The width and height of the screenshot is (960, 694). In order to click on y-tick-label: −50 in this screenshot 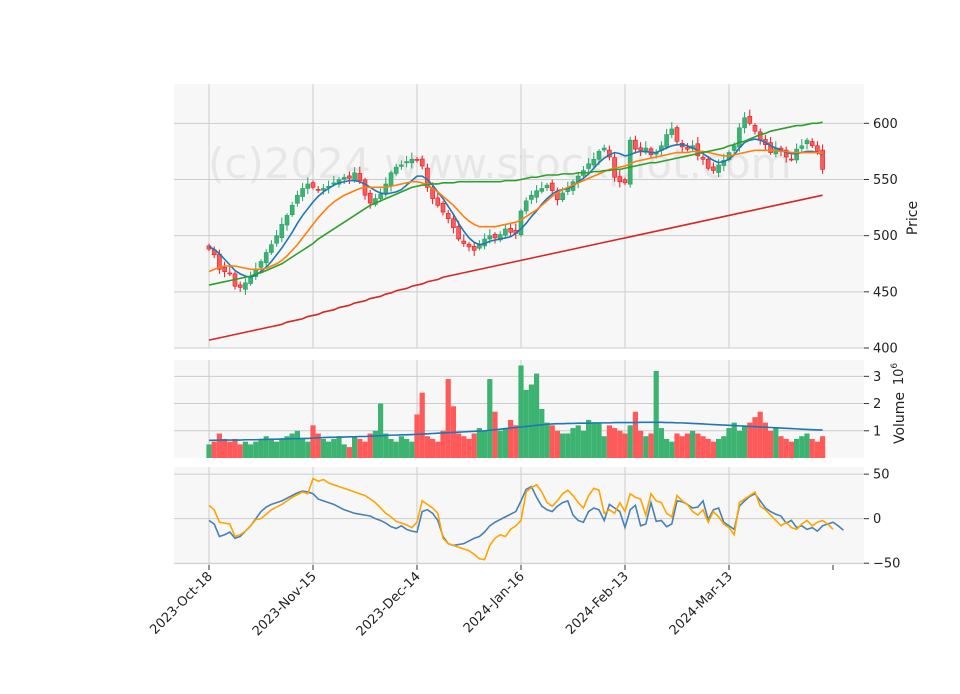, I will do `click(886, 564)`.